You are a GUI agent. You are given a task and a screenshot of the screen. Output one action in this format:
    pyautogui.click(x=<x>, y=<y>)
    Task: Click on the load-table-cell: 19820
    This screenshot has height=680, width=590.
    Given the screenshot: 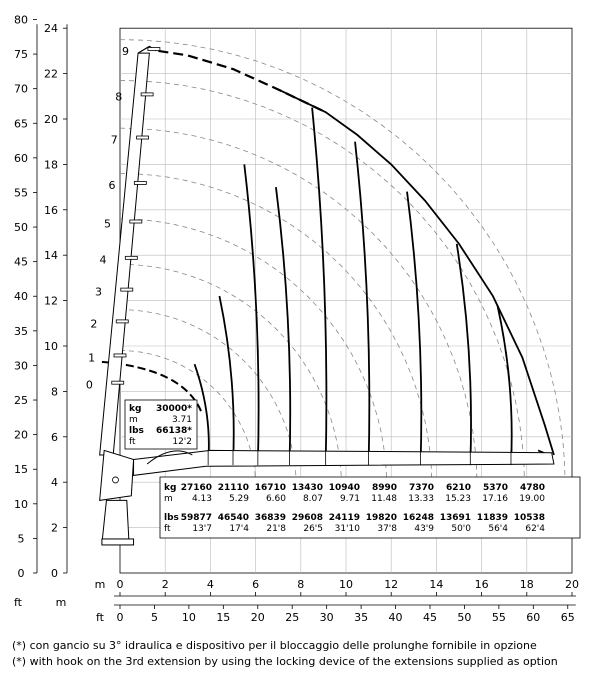 What is the action you would take?
    pyautogui.click(x=381, y=518)
    